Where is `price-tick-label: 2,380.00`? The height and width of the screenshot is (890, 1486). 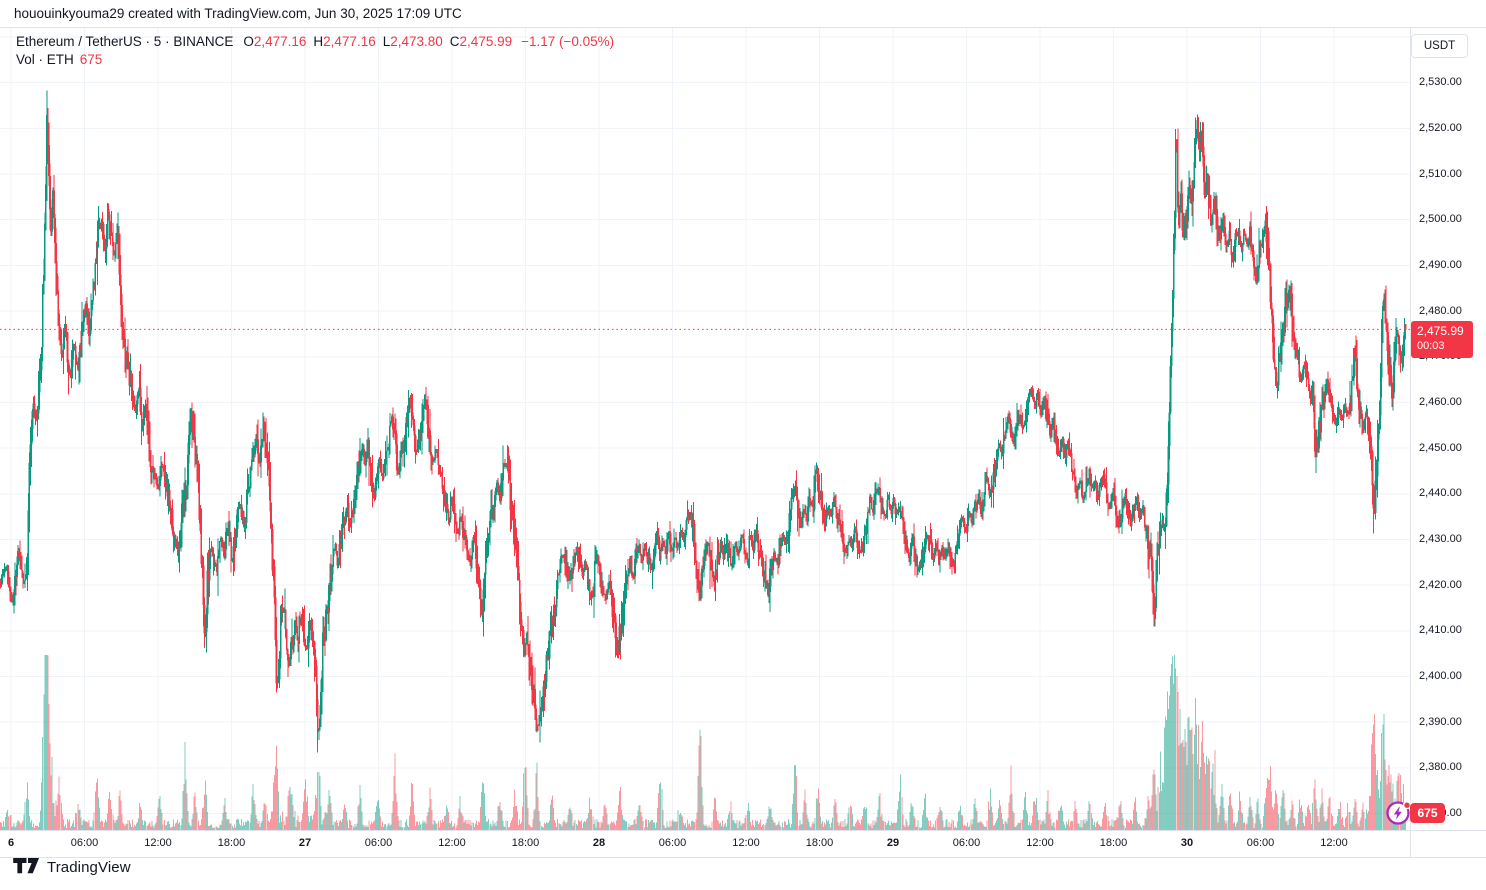
price-tick-label: 2,380.00 is located at coordinates (1440, 767).